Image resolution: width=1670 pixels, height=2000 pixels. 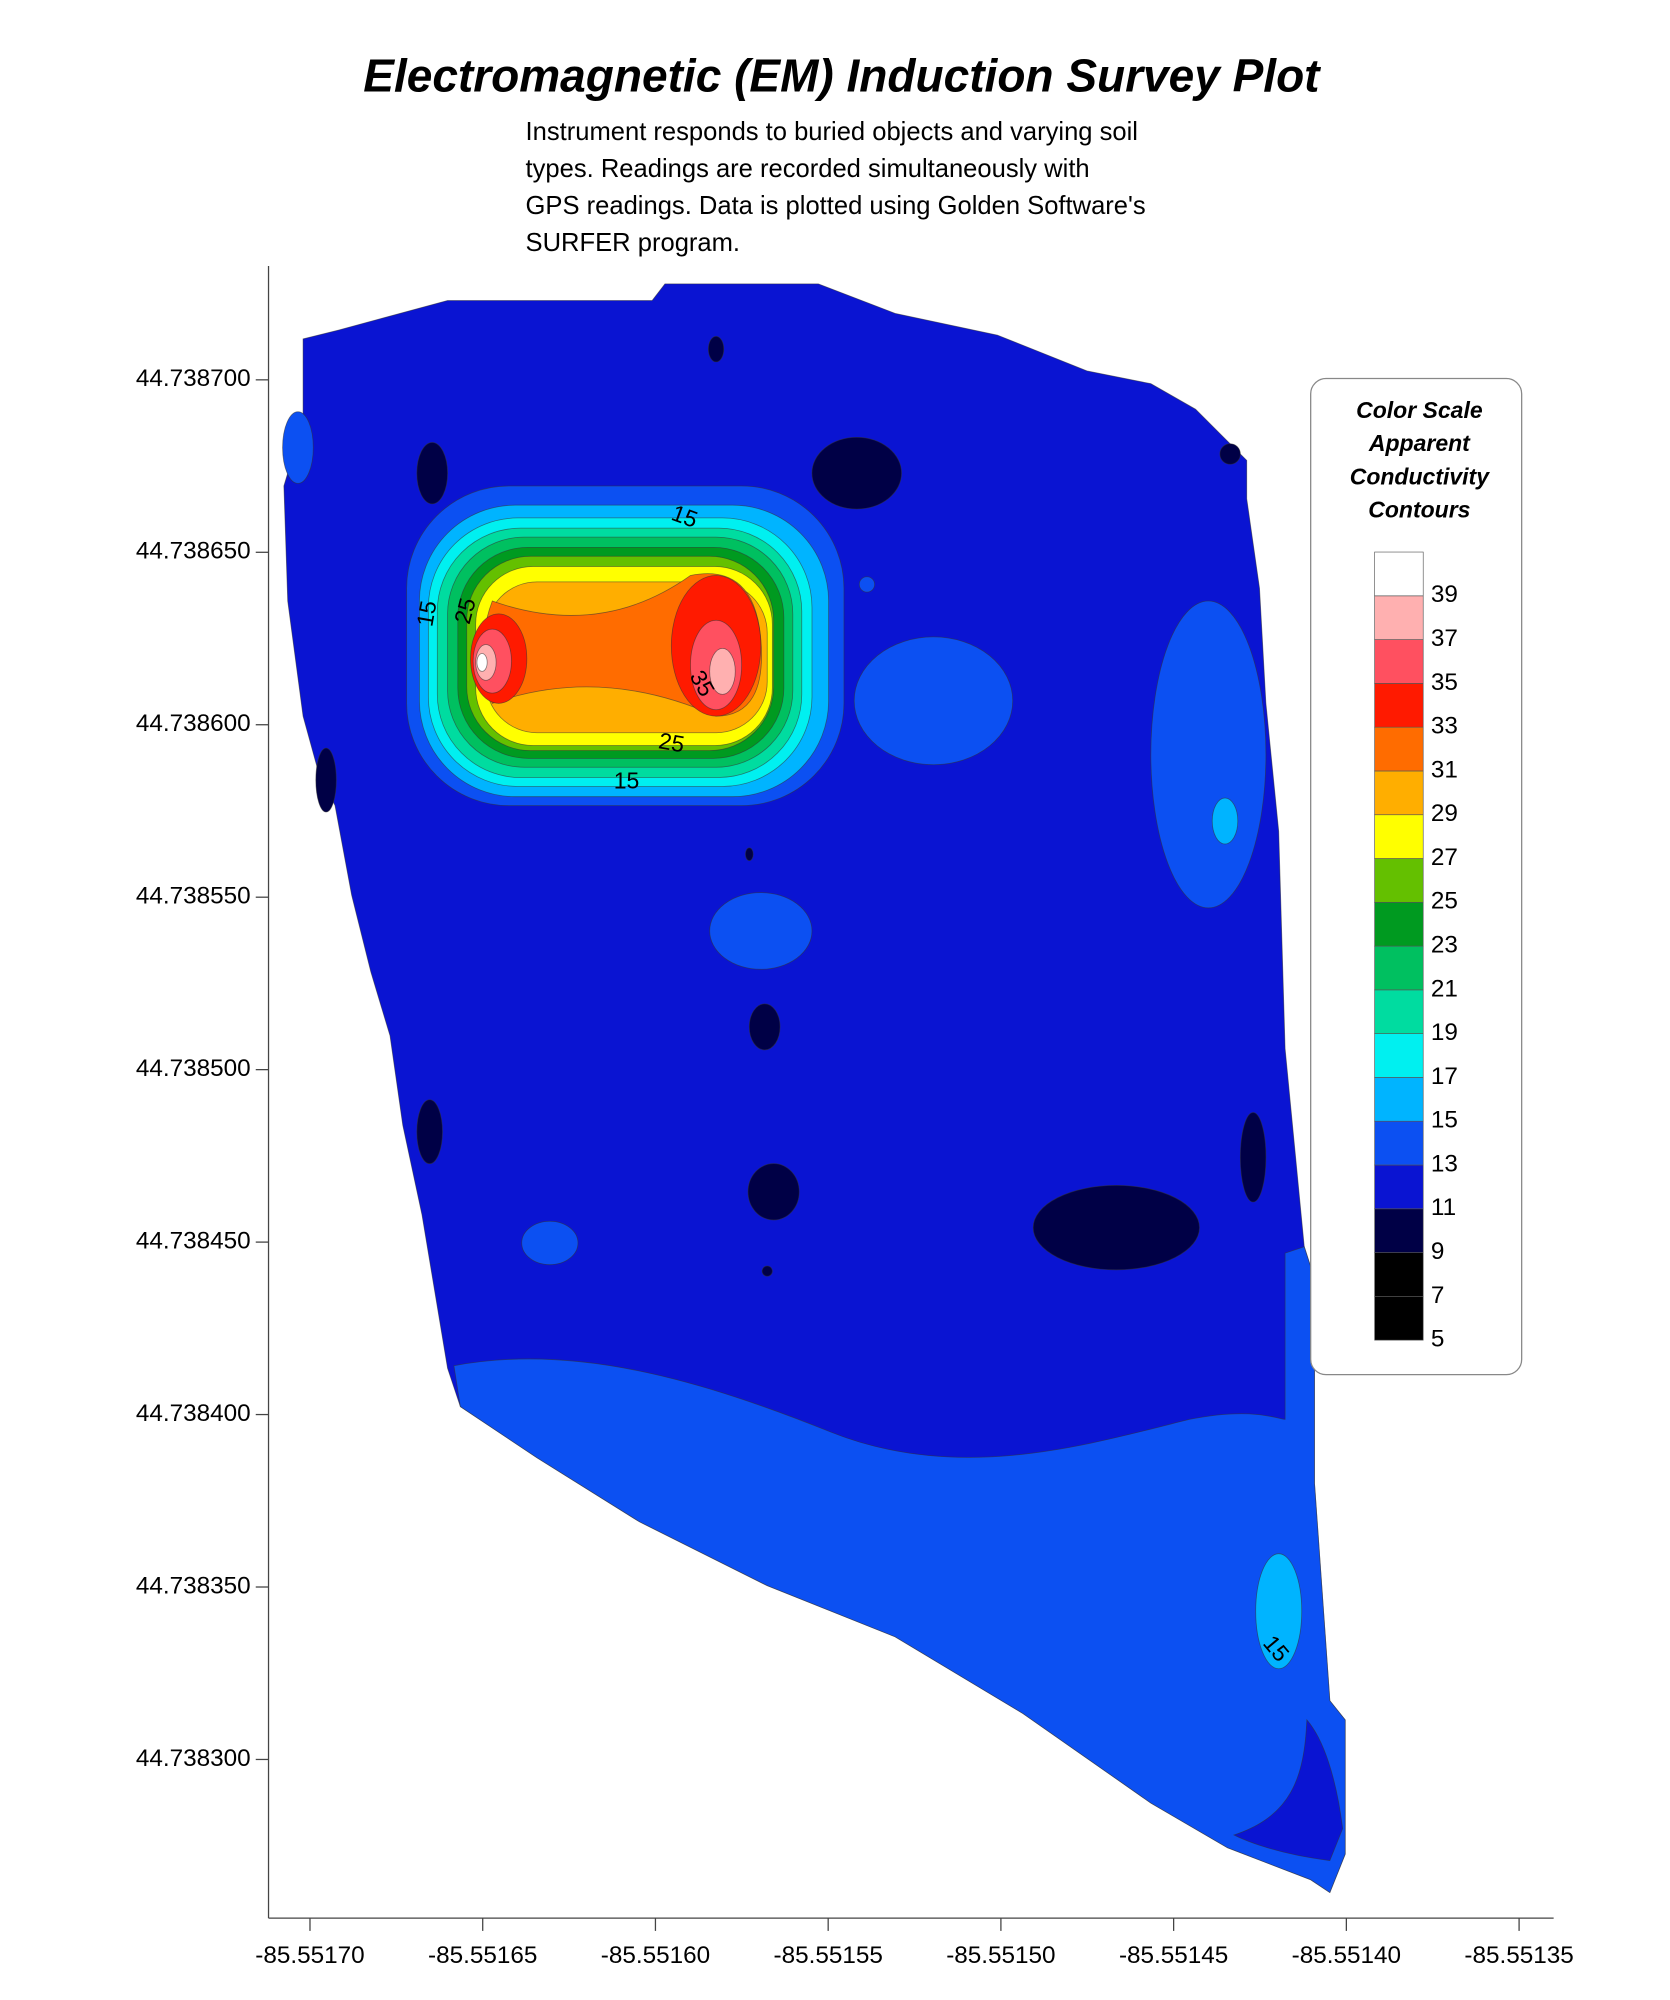 What do you see at coordinates (193, 896) in the screenshot?
I see `y-tick-label: 44.738550` at bounding box center [193, 896].